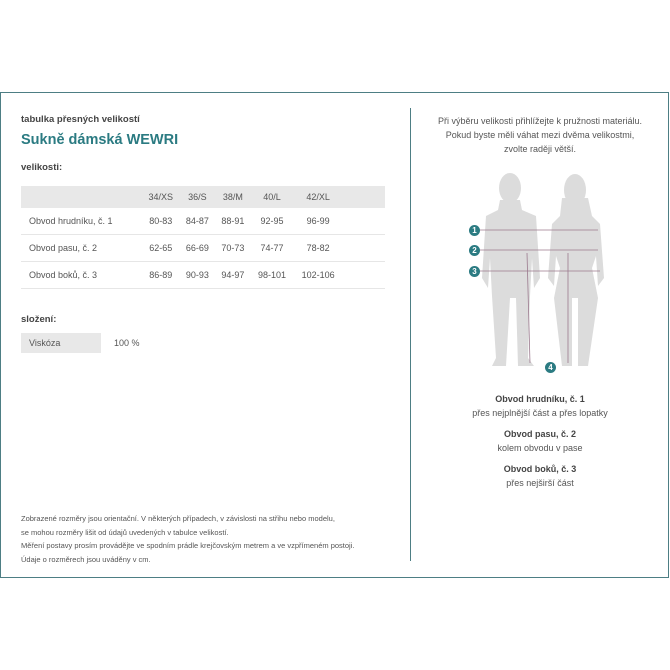  What do you see at coordinates (540, 483) in the screenshot?
I see `legend-desc: přes nejširší část` at bounding box center [540, 483].